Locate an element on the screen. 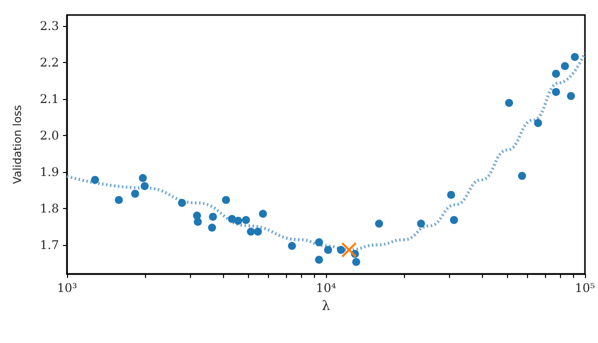 This screenshot has width=598, height=343. y-tick-label: 1.9 is located at coordinates (49, 171).